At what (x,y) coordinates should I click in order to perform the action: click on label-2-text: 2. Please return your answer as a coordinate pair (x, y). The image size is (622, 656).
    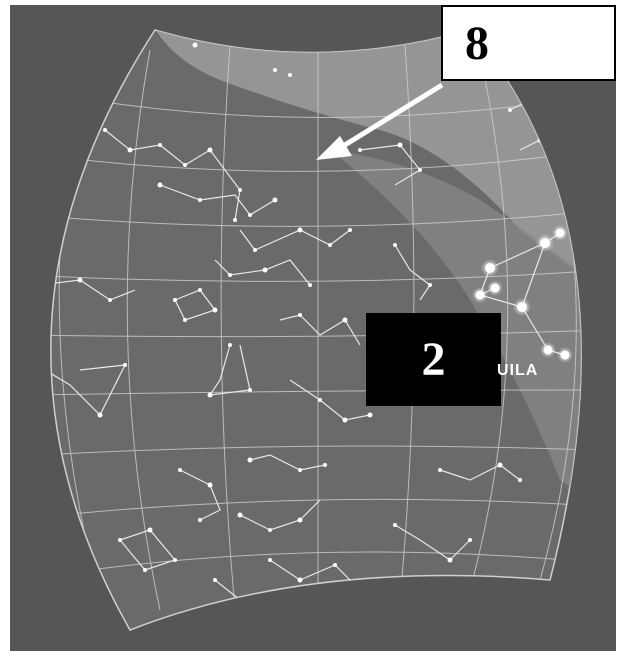
    Looking at the image, I should click on (433, 359).